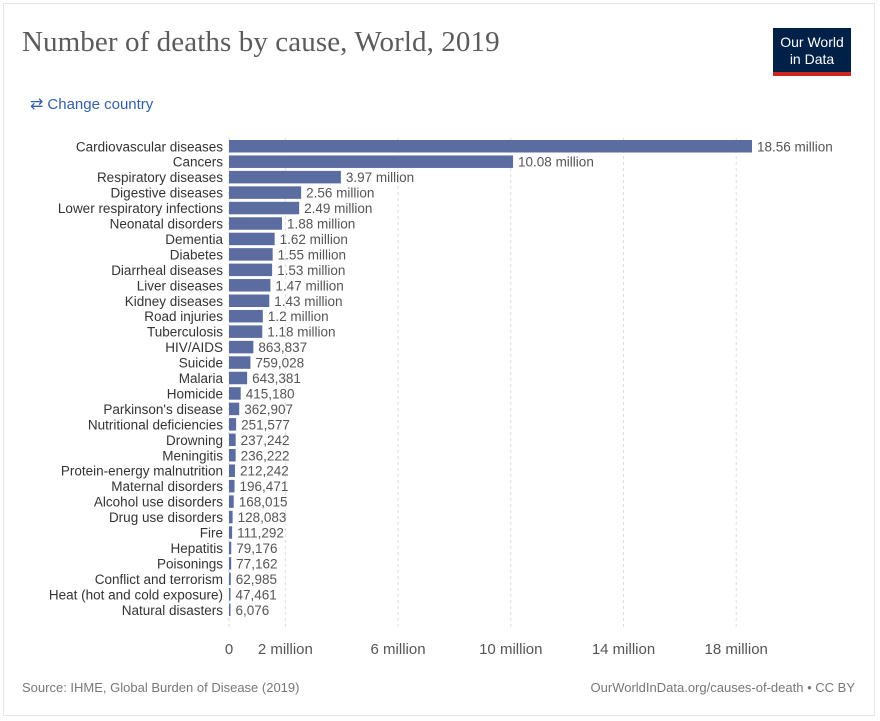 The image size is (880, 721). What do you see at coordinates (37, 104) in the screenshot?
I see `swap-arrows-icon: ⇄` at bounding box center [37, 104].